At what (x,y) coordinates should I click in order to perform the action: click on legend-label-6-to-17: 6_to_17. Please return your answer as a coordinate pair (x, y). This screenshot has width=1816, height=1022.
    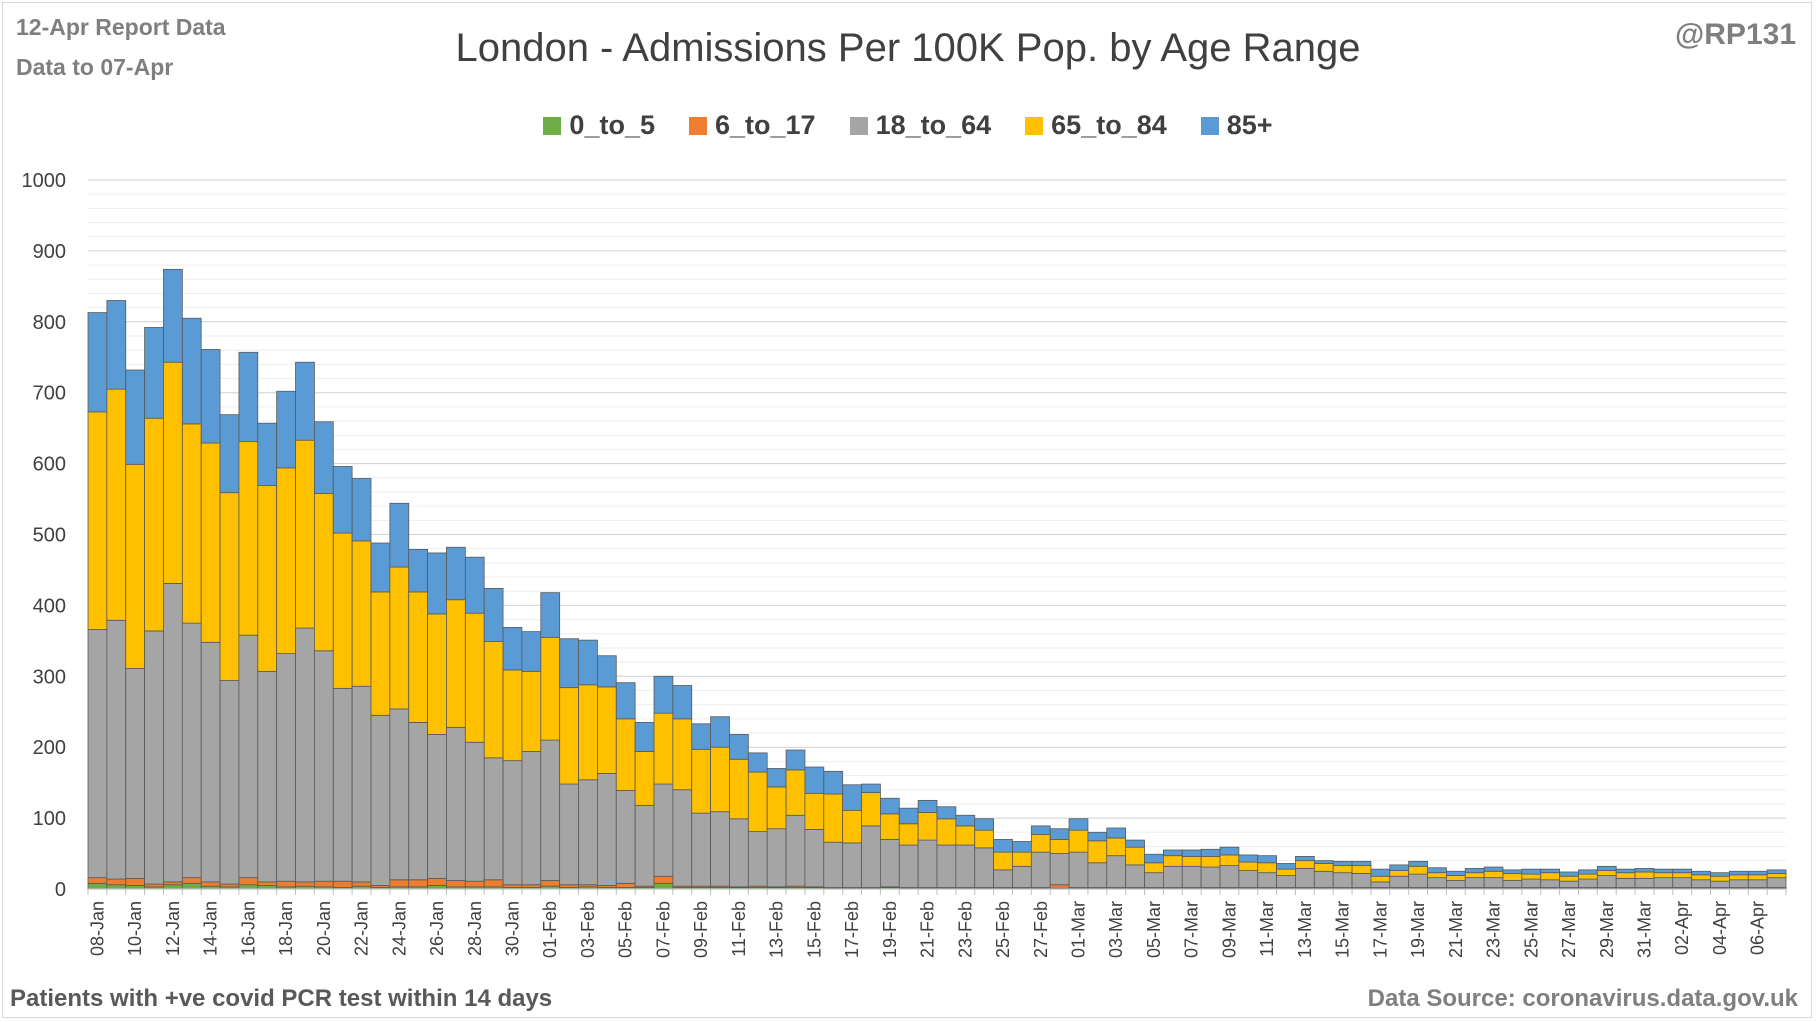
    Looking at the image, I should click on (765, 125).